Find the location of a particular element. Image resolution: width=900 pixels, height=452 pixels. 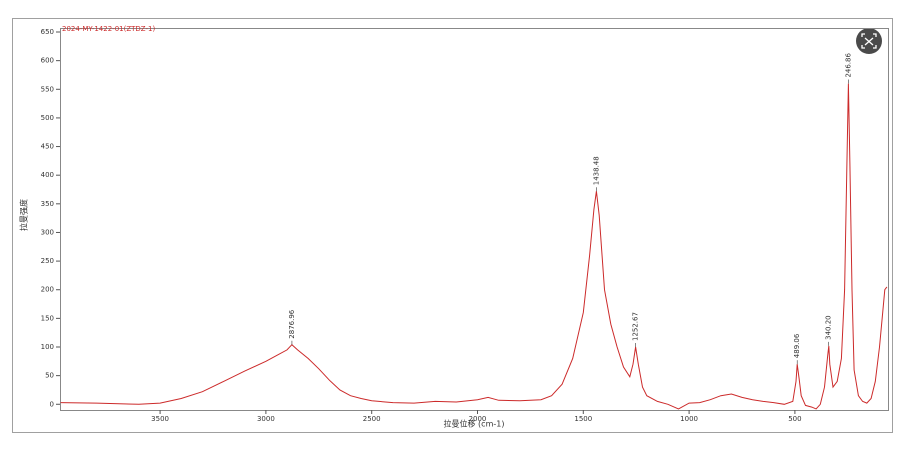

peak-label: 489.06 is located at coordinates (797, 345).